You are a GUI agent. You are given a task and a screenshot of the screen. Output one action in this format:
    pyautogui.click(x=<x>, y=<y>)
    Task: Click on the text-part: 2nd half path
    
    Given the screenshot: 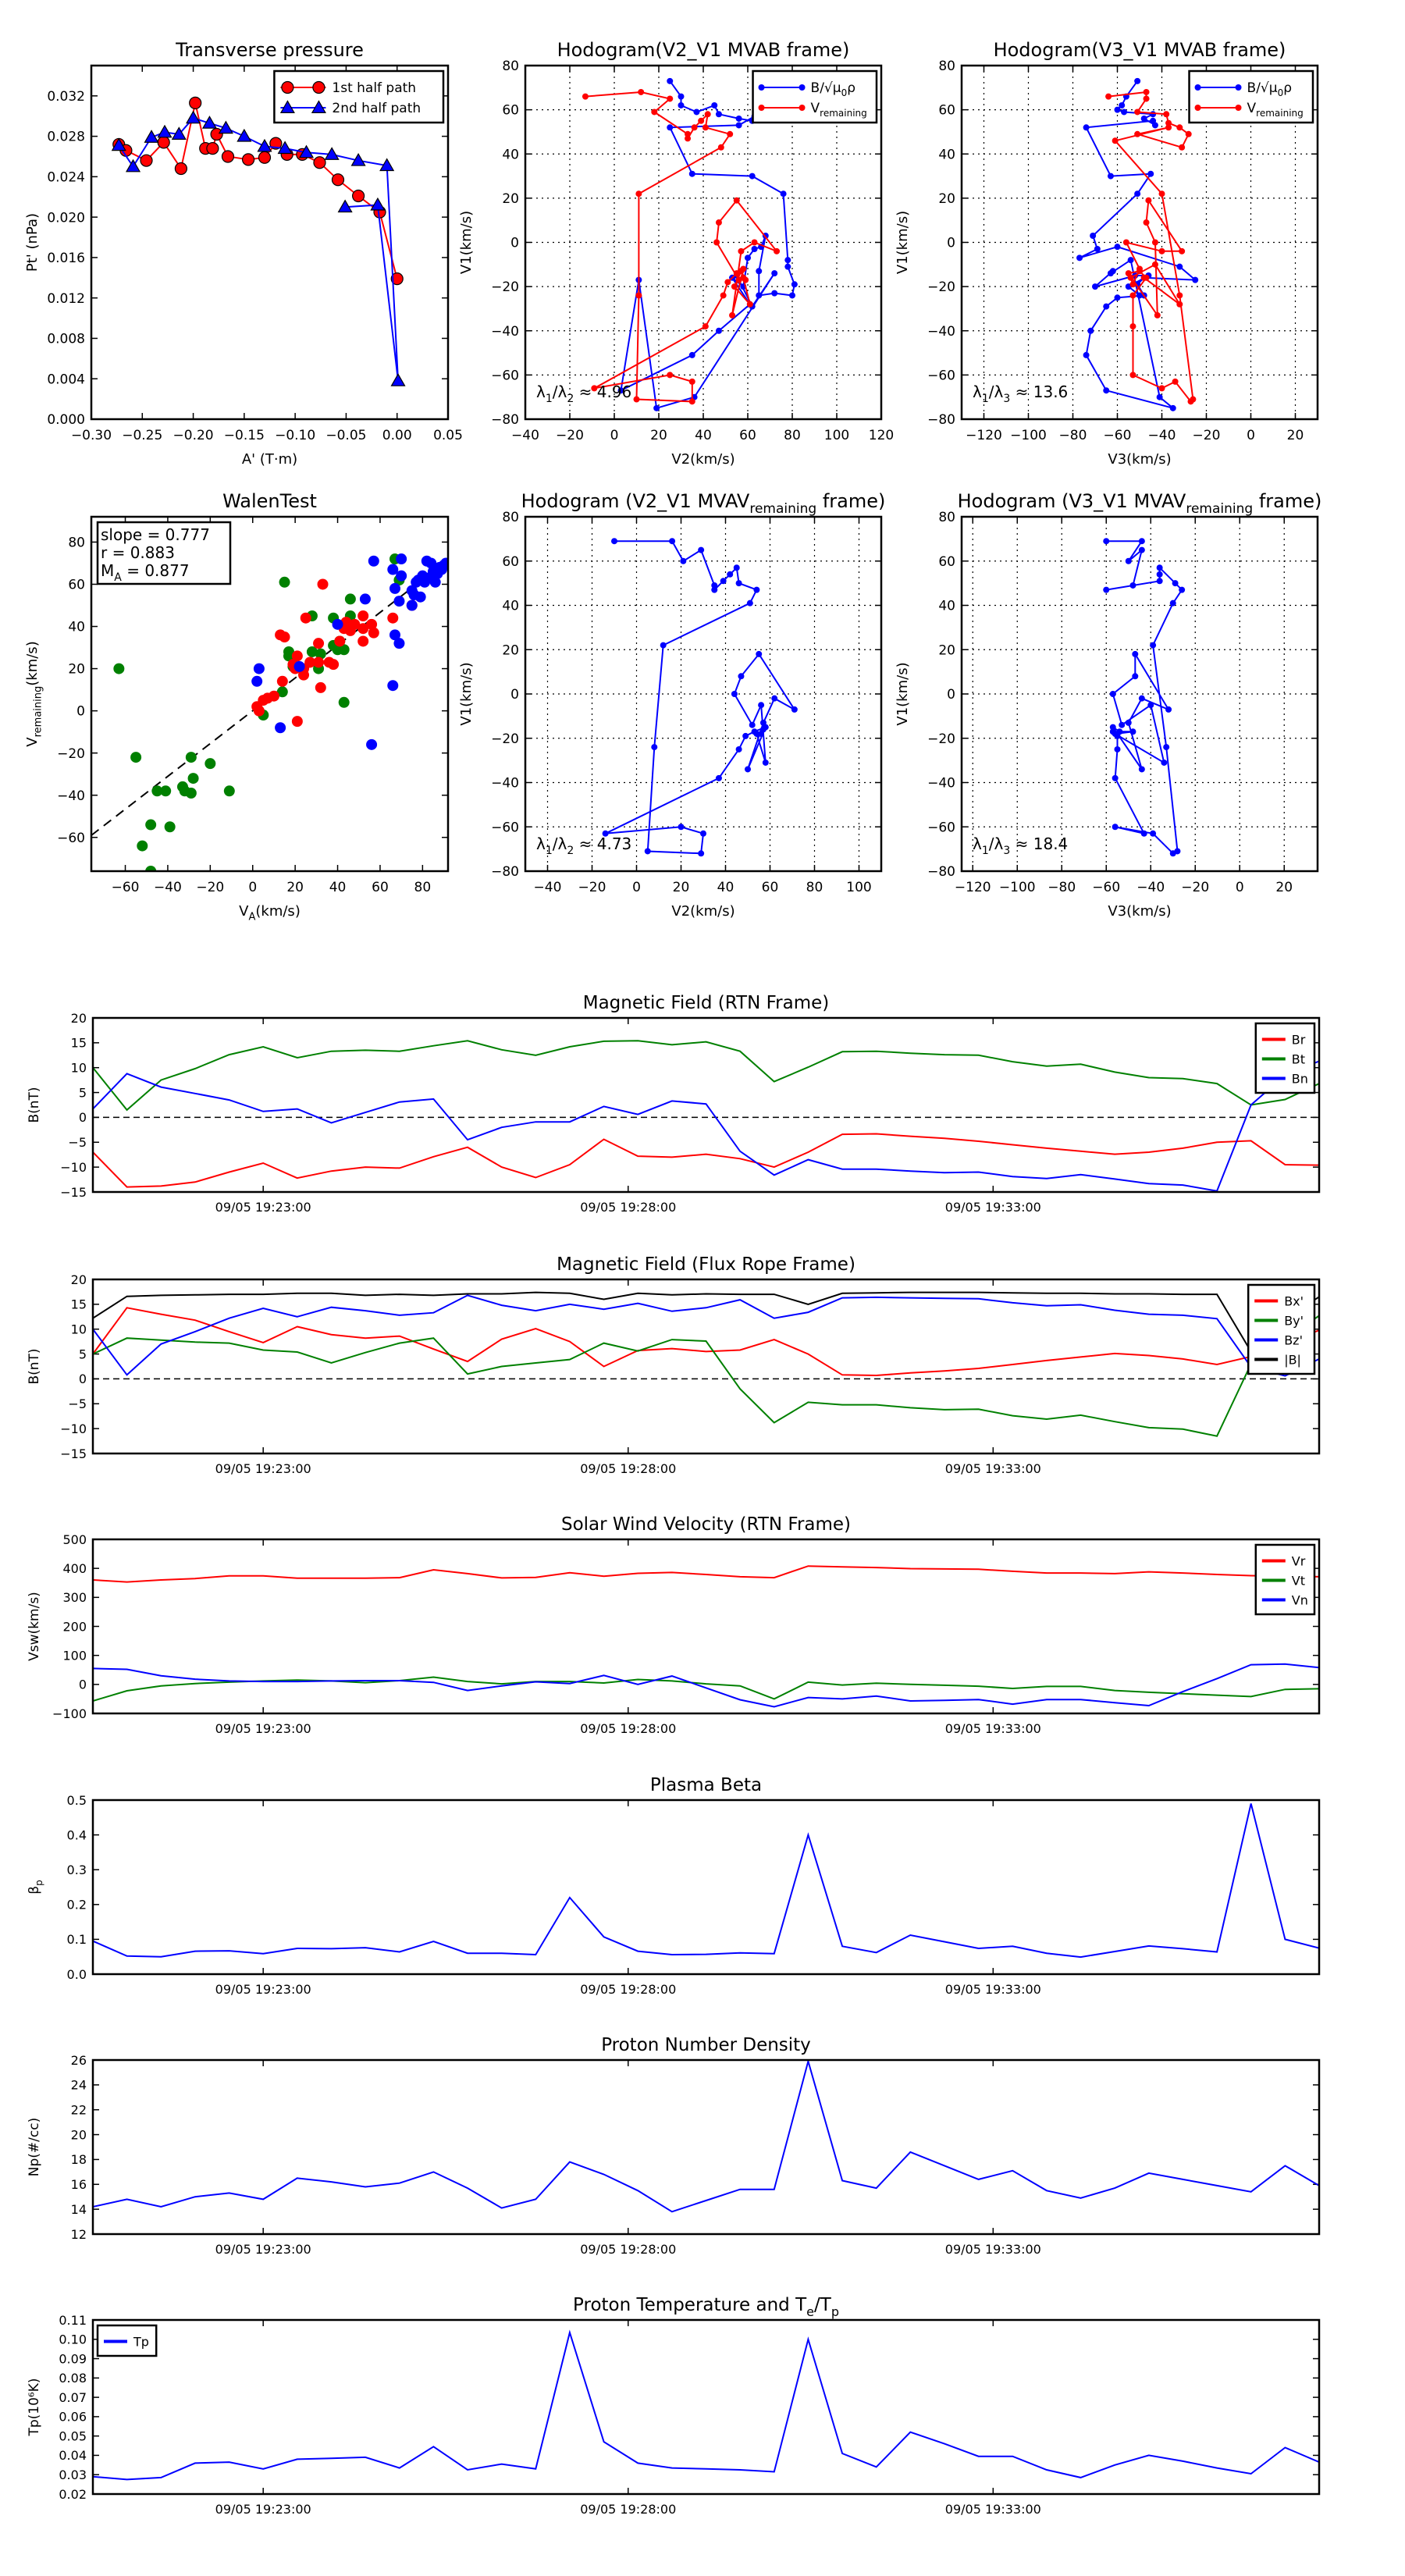 What is the action you would take?
    pyautogui.click(x=376, y=109)
    